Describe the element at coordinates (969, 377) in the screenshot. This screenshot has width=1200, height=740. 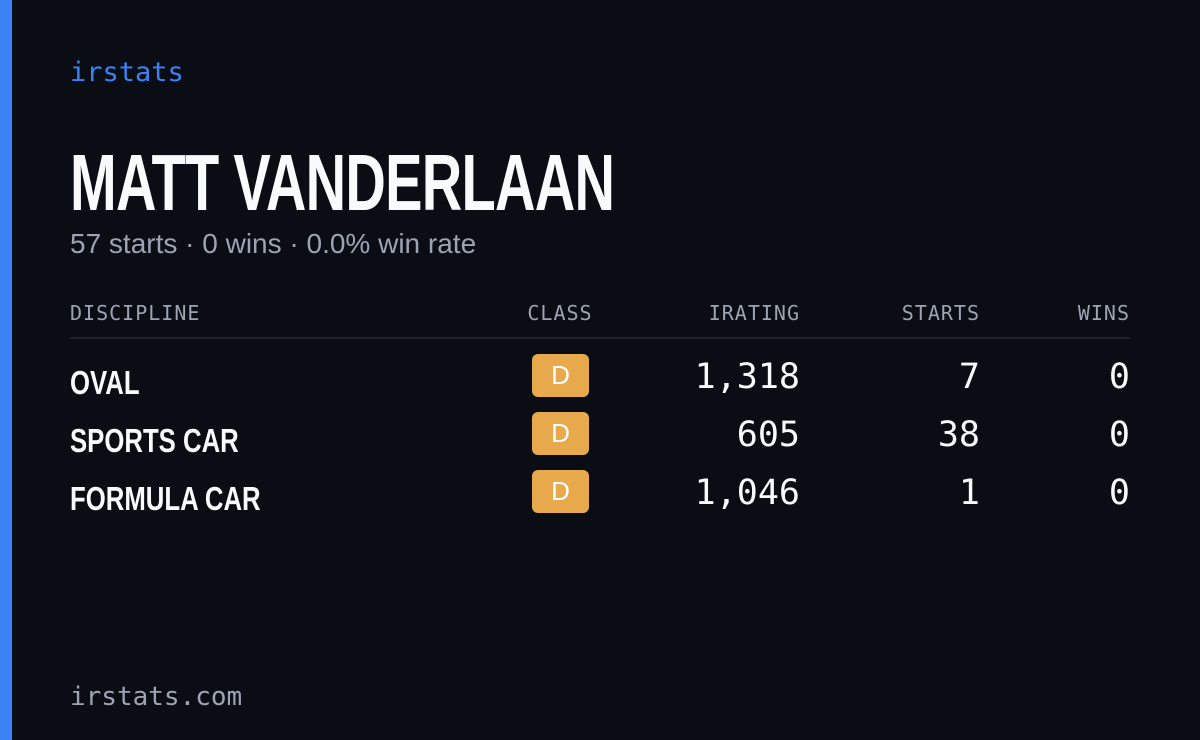
I see `stat-value: 7` at that location.